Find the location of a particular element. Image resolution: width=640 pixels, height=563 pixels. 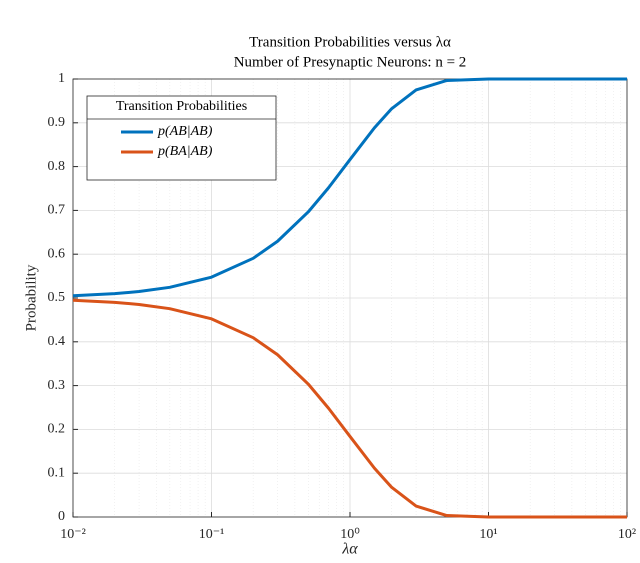

y-tick-label: 0.1 is located at coordinates (57, 472).